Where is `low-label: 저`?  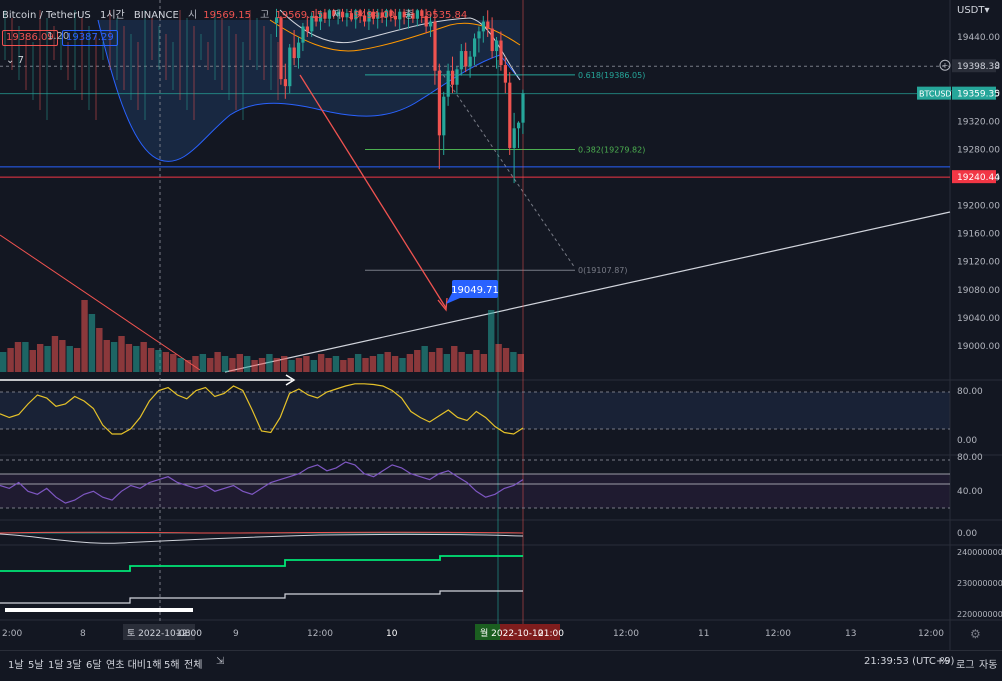
low-label: 저 is located at coordinates (337, 15).